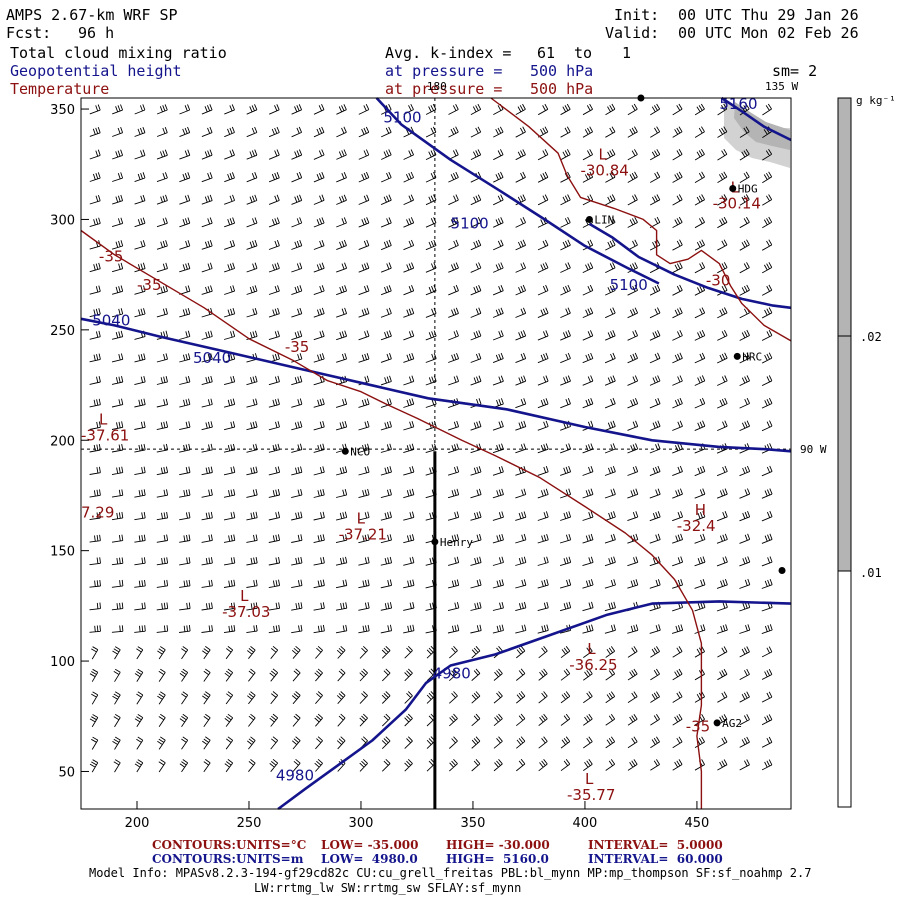 Image resolution: width=900 pixels, height=900 pixels. Describe the element at coordinates (470, 223) in the screenshot. I see `height-label-1: 5100` at that location.